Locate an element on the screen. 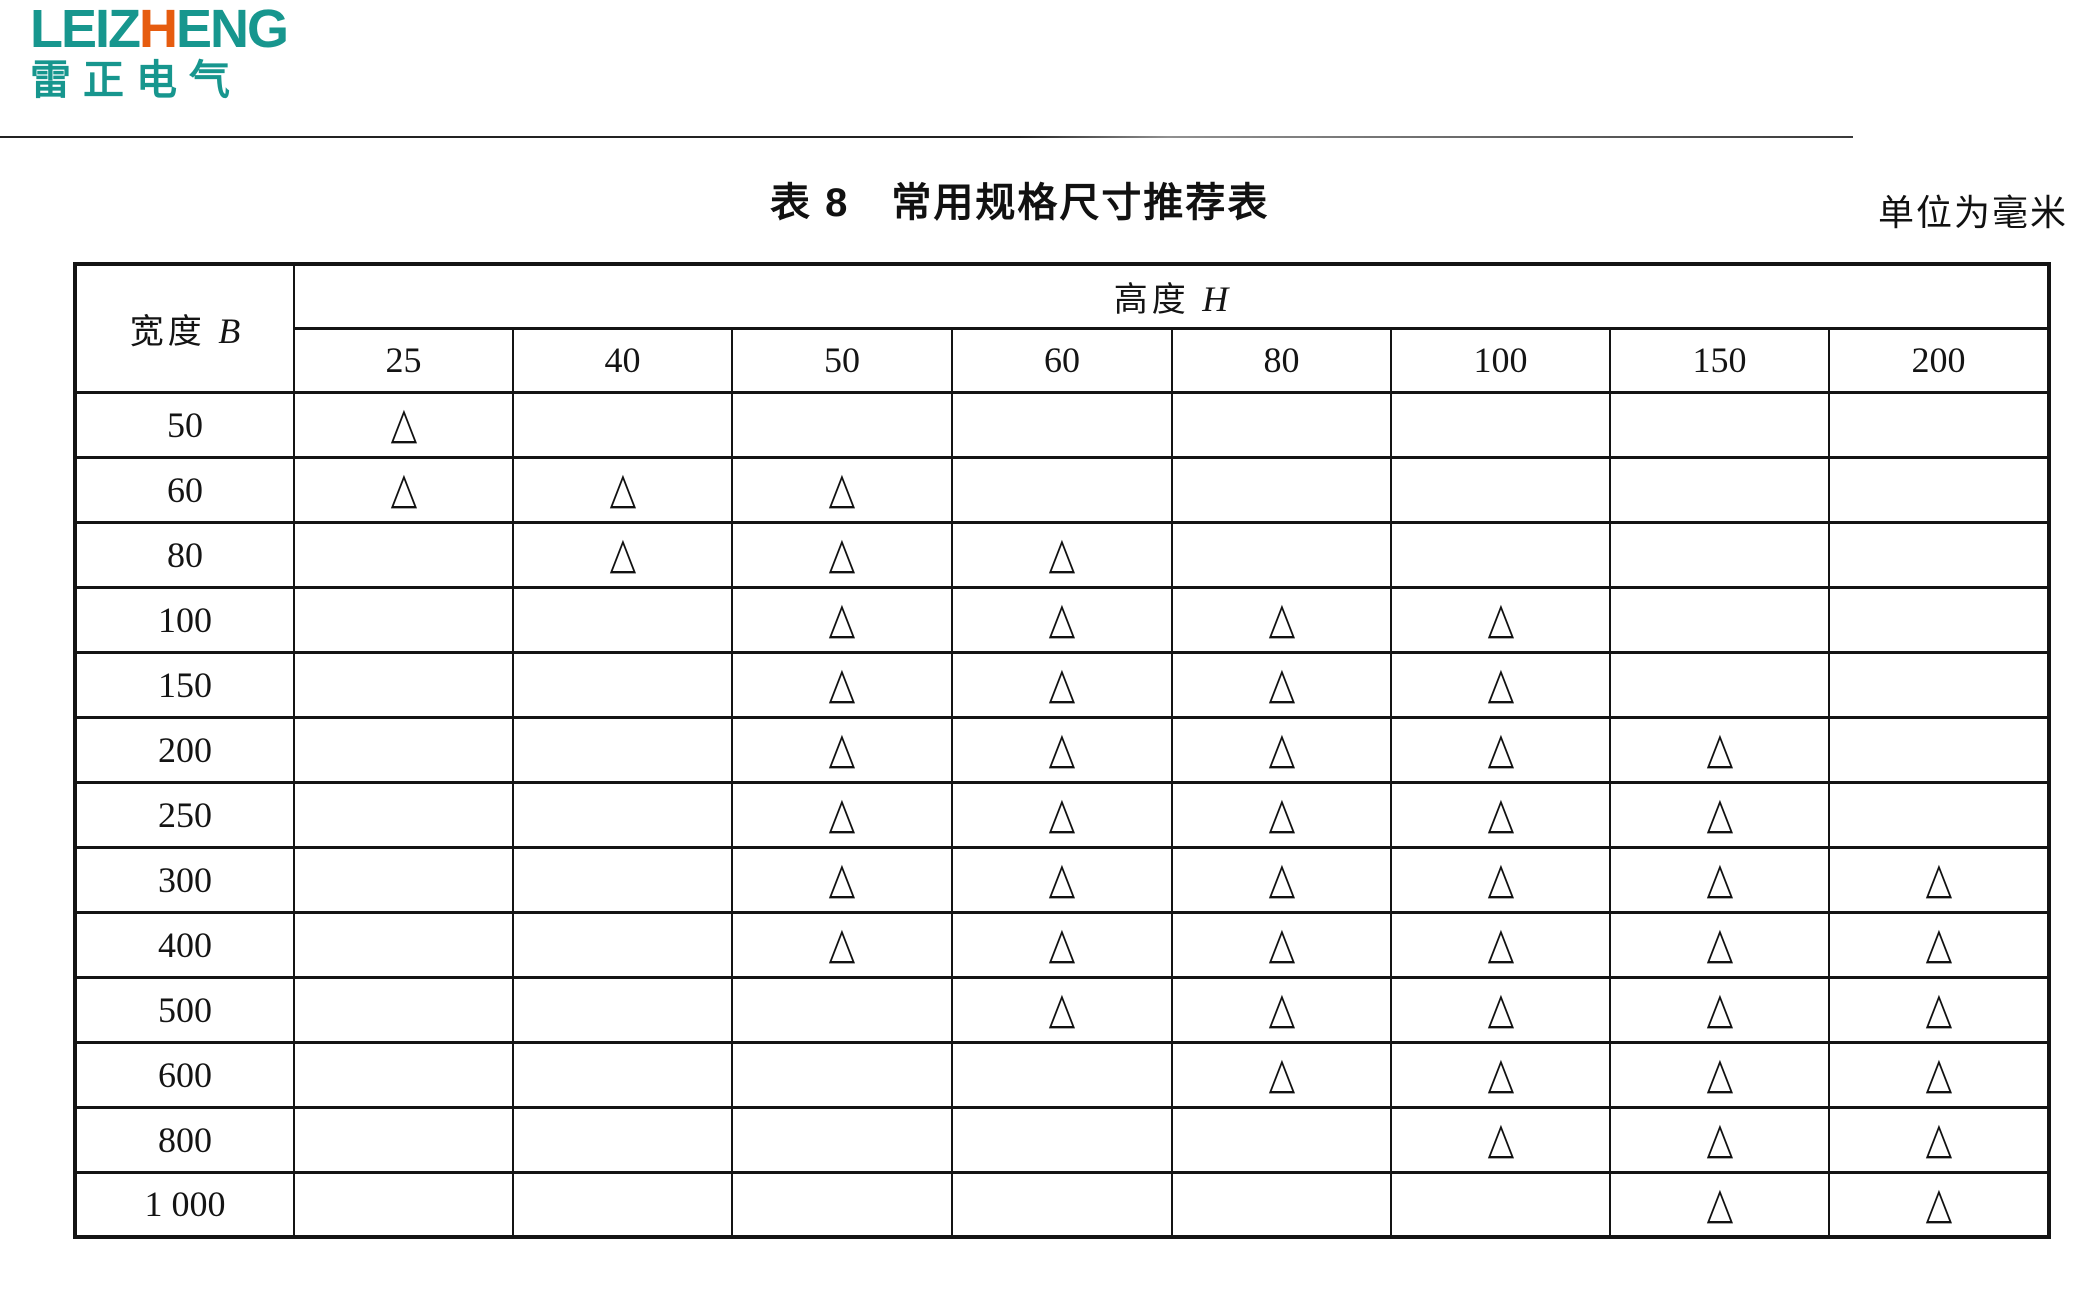 This screenshot has width=2092, height=1300. table-row: 150 △ △ △ △ is located at coordinates (1062, 684).